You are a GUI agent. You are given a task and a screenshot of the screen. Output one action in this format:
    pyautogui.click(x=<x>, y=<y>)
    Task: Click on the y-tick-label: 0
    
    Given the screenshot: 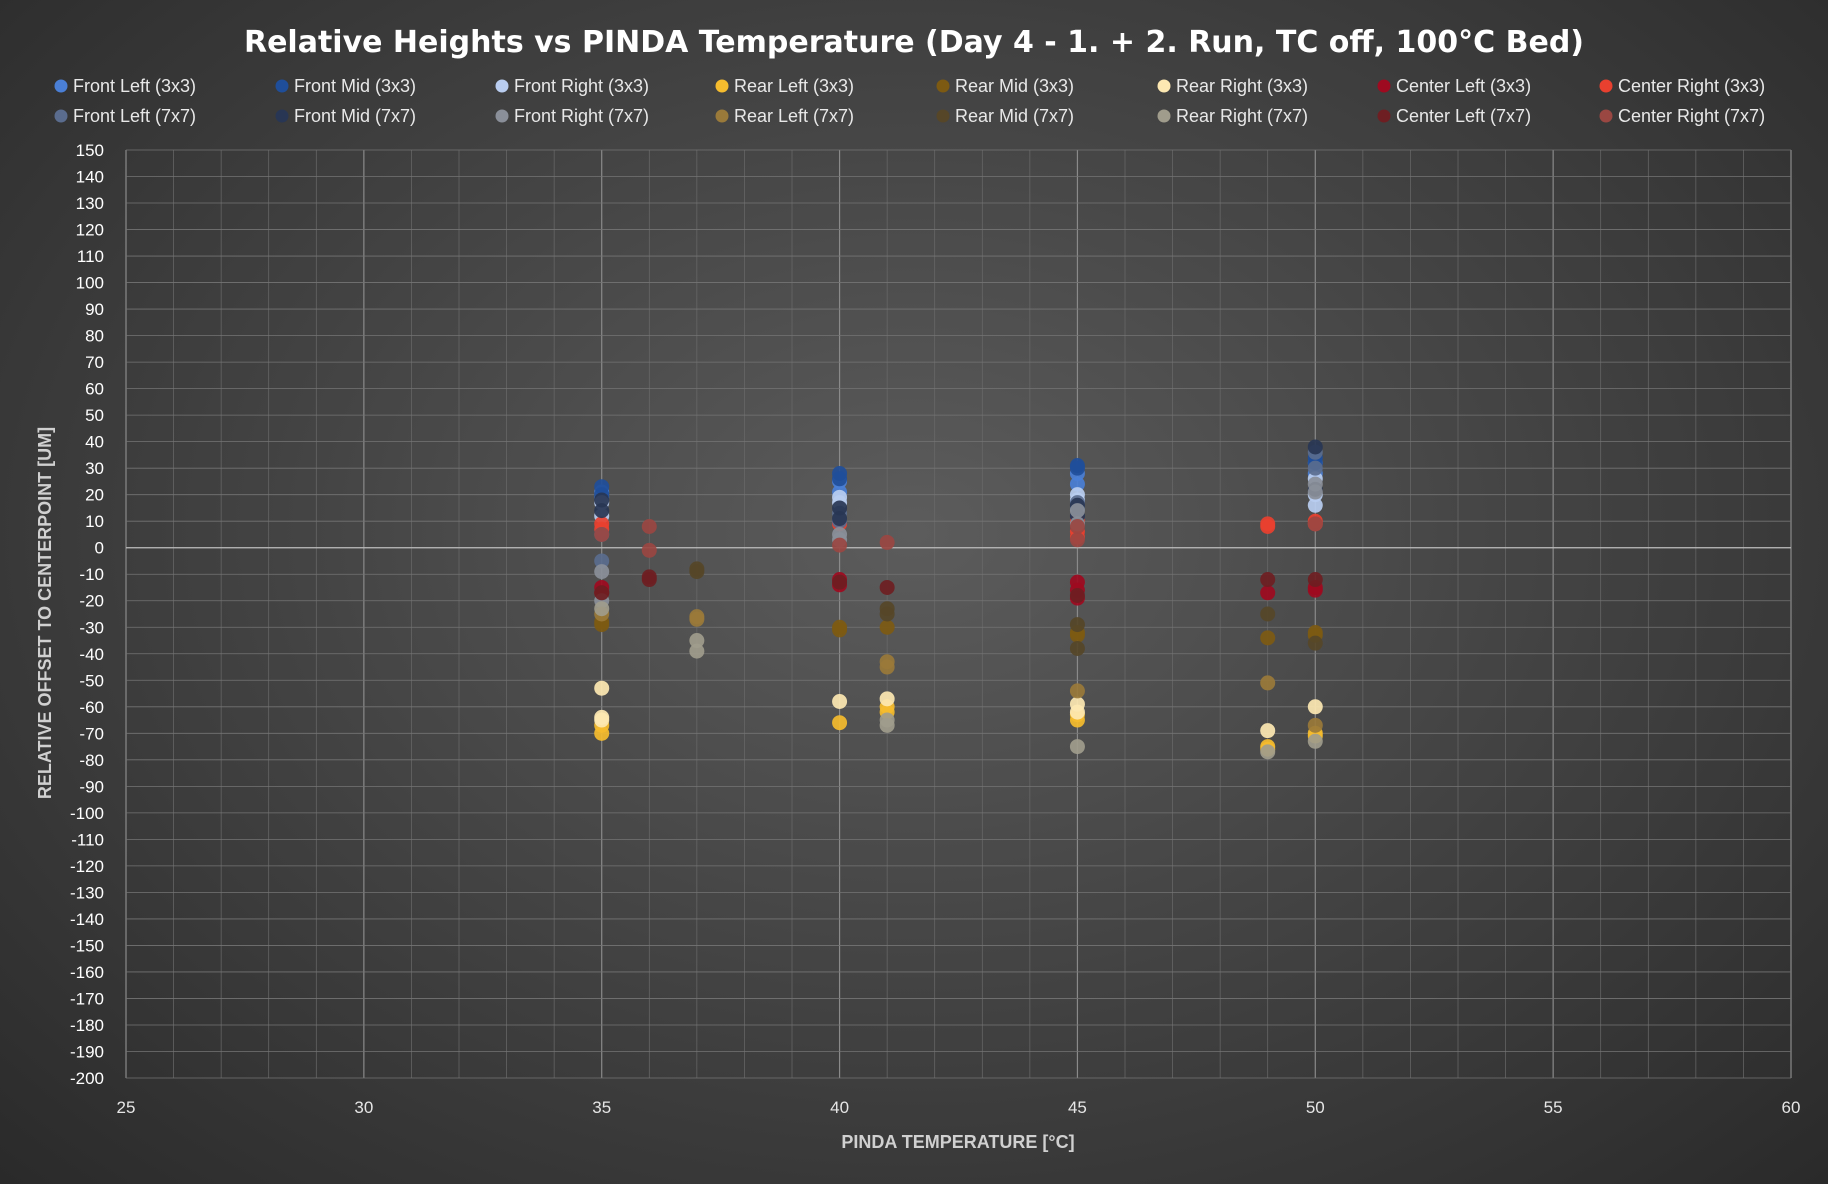 What is the action you would take?
    pyautogui.click(x=99, y=548)
    